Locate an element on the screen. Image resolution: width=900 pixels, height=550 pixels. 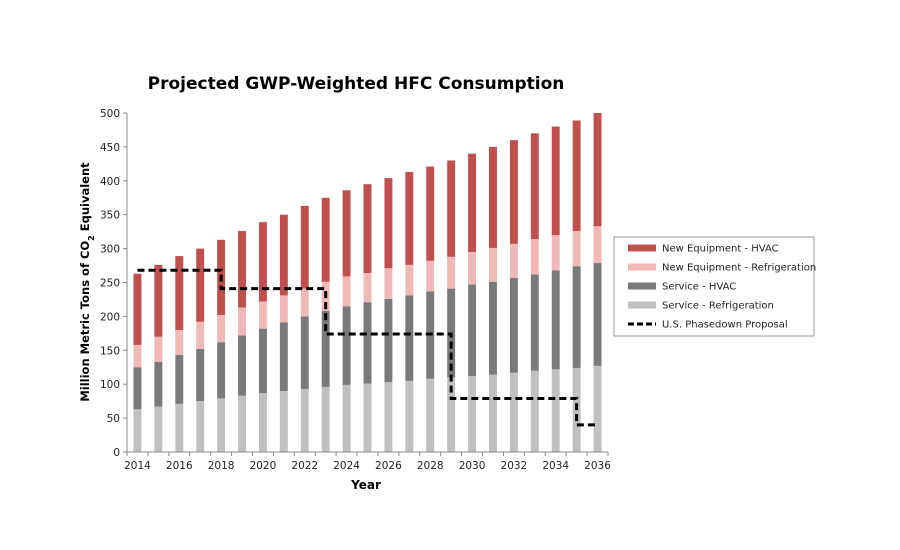
legend-label: Service - HVAC is located at coordinates (699, 287).